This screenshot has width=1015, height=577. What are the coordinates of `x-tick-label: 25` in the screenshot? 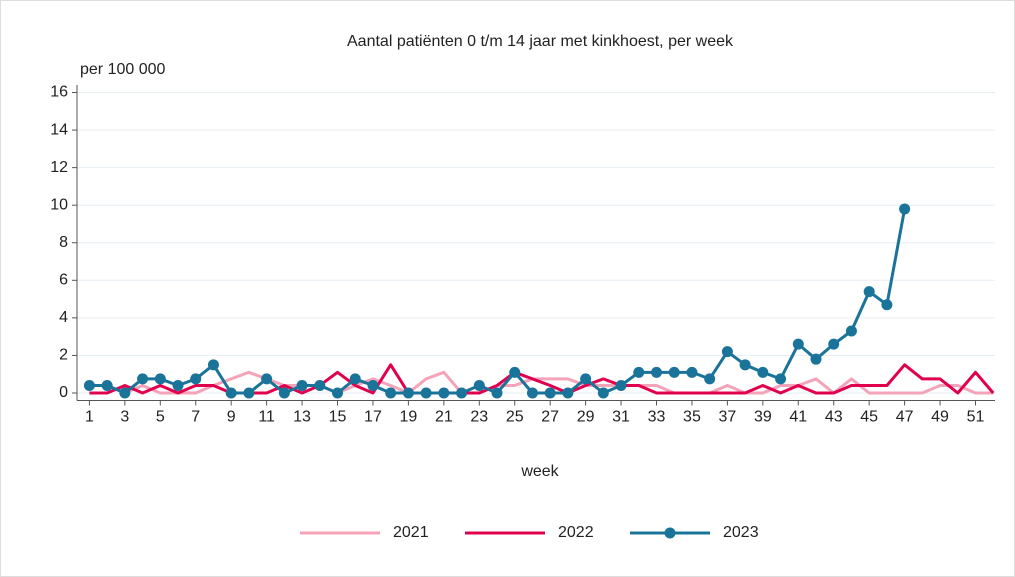 It's located at (515, 417).